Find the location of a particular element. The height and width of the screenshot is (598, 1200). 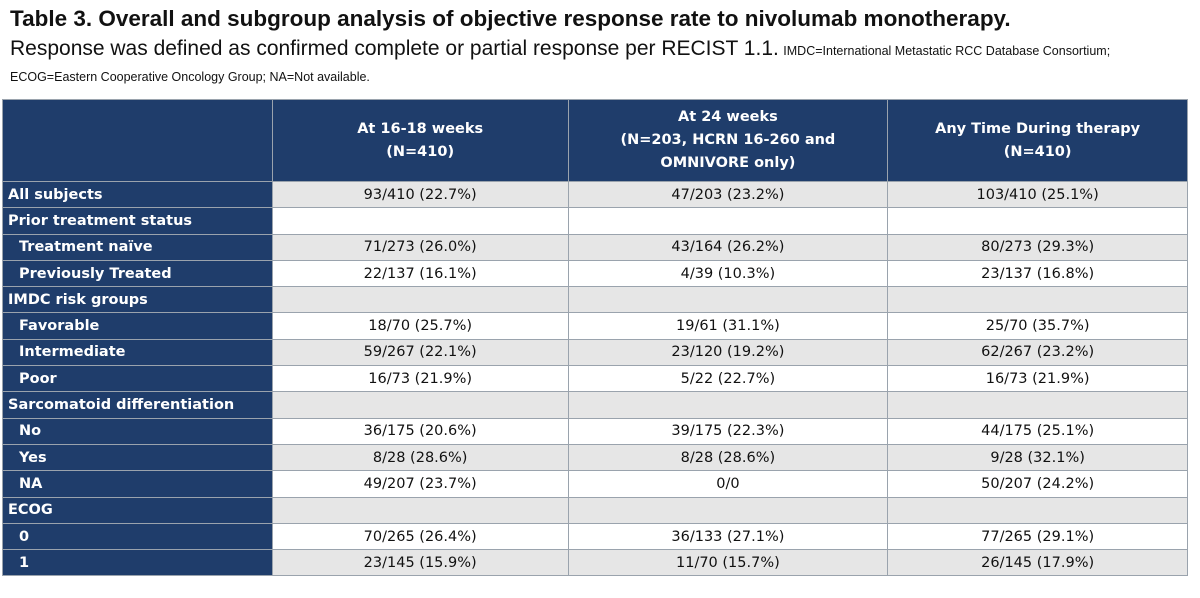

cell: 50/207 (24.2%) is located at coordinates (1037, 484).